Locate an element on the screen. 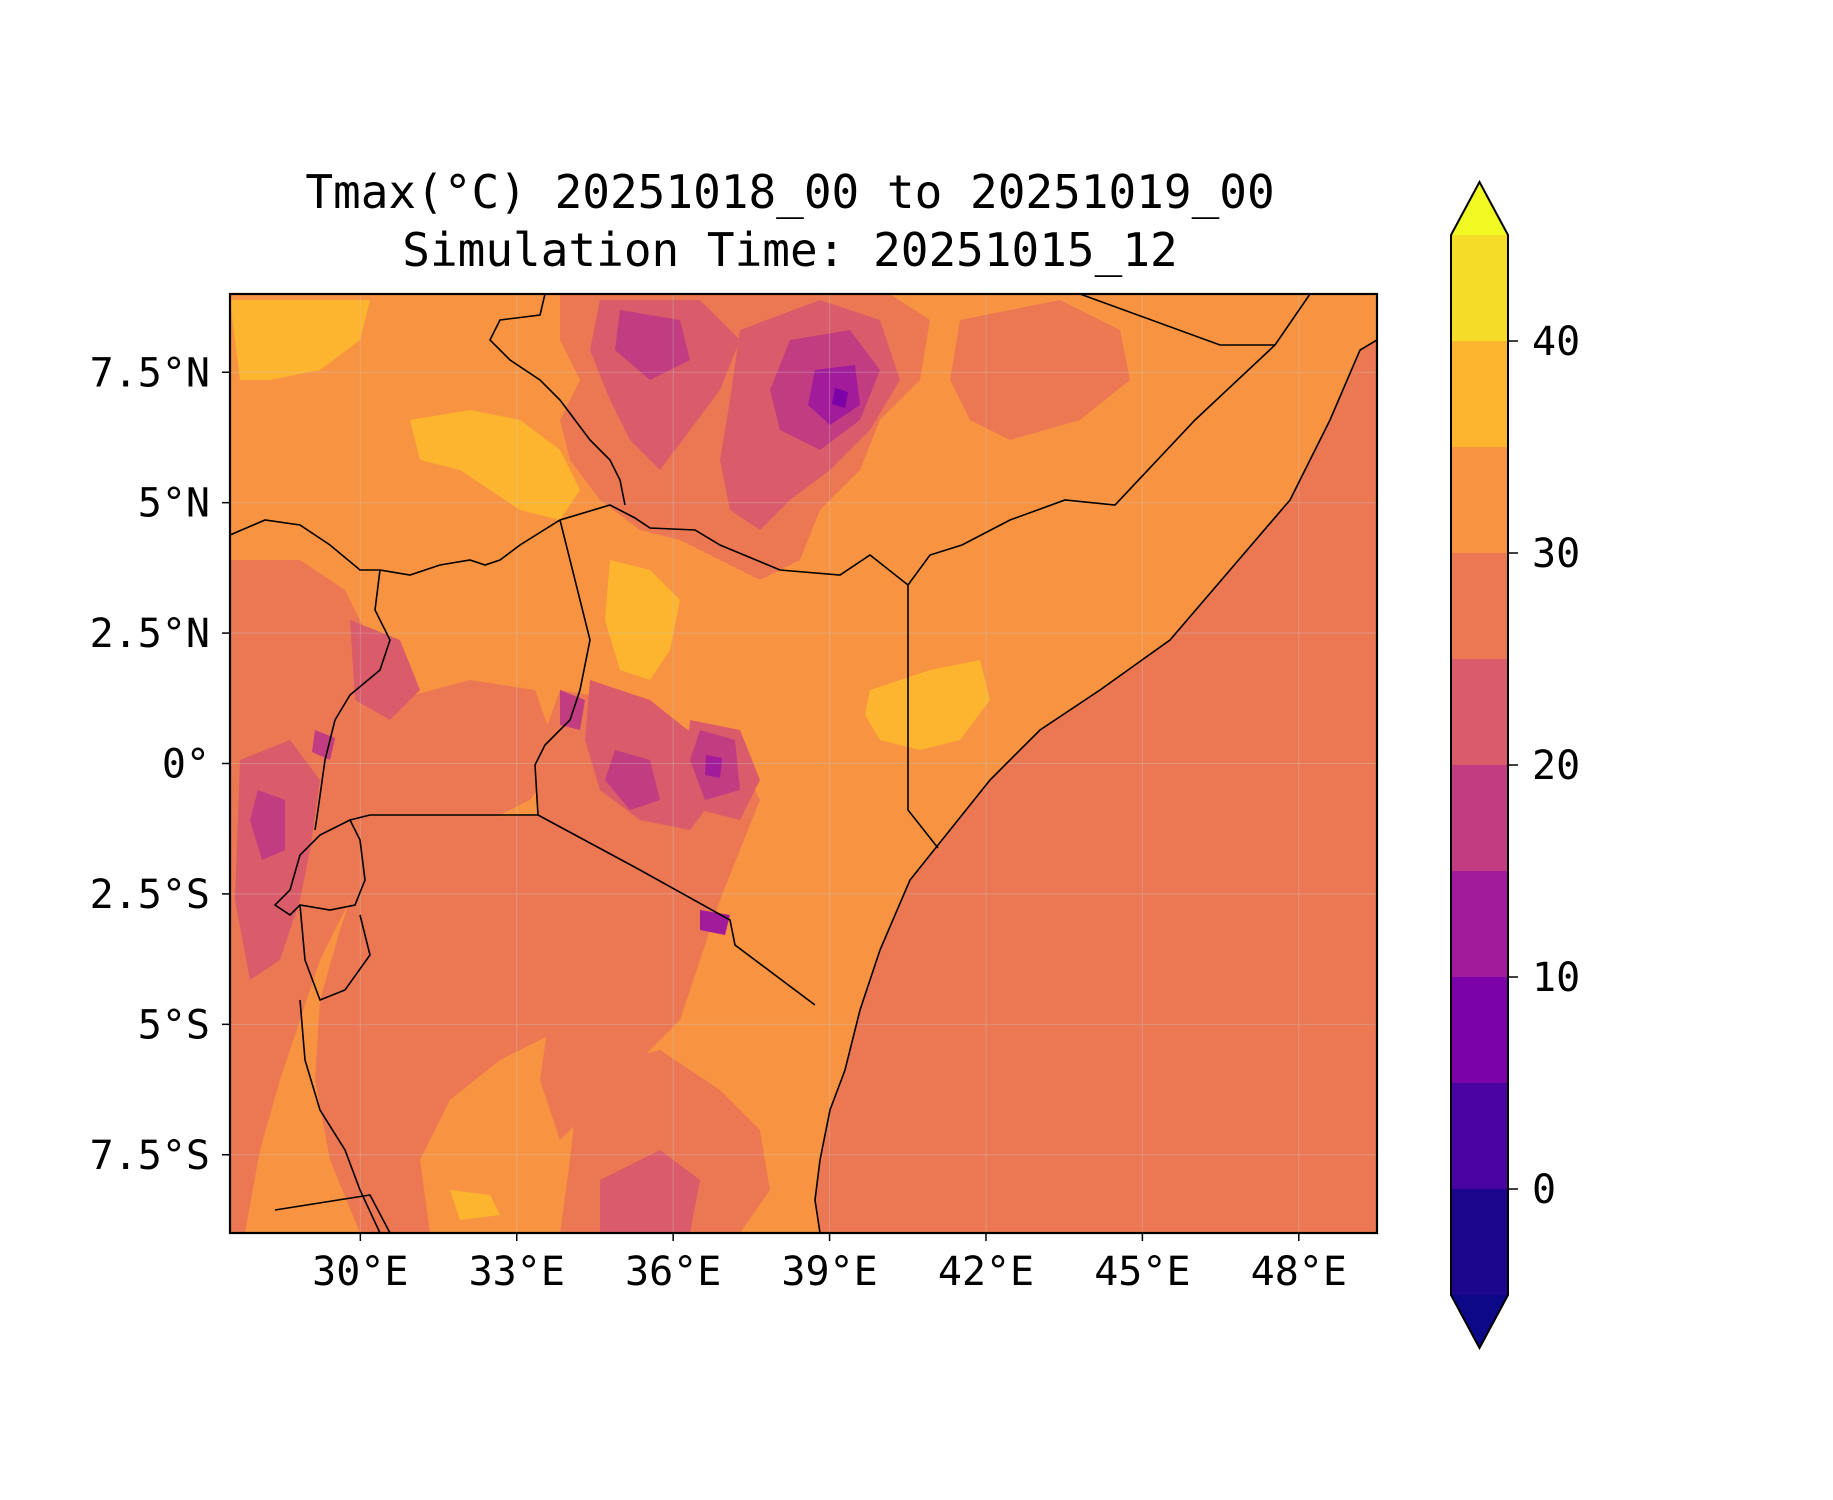  border-uganda-kenya is located at coordinates (562, 667).